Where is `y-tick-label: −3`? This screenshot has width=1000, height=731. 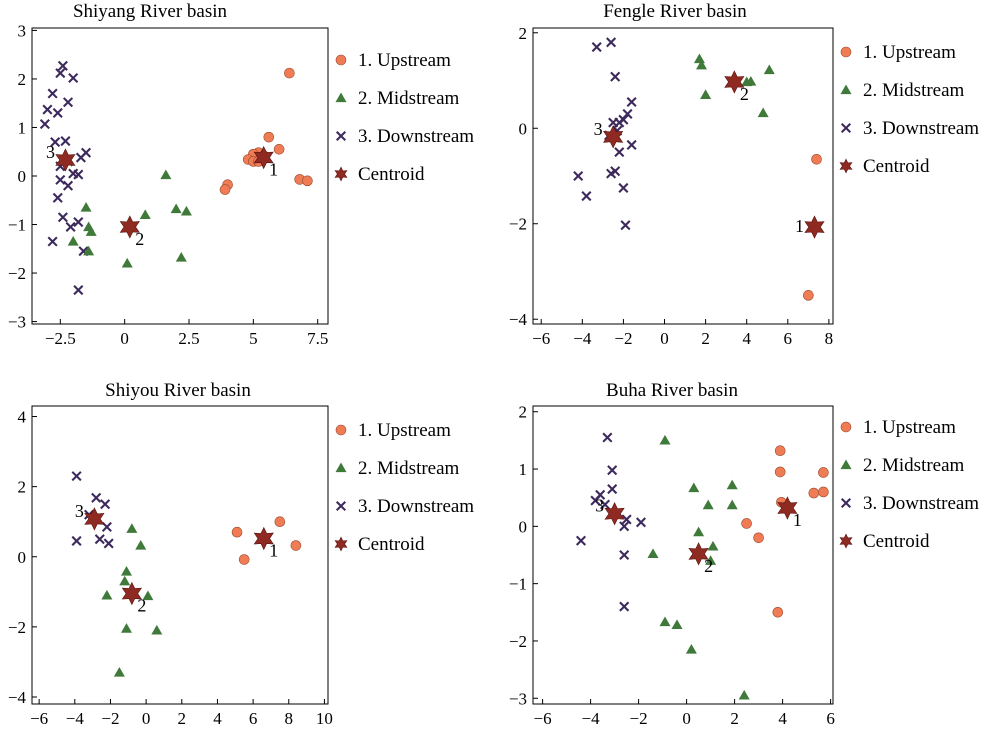 y-tick-label: −3 is located at coordinates (518, 698).